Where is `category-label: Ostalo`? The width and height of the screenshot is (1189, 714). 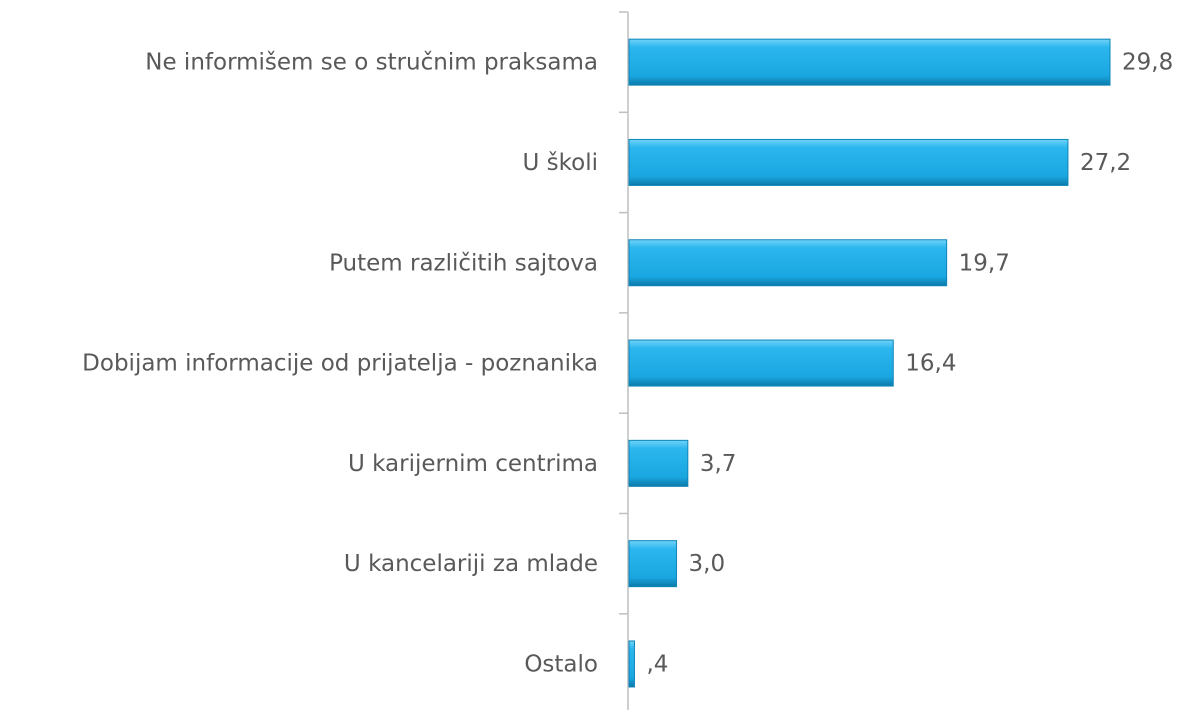 category-label: Ostalo is located at coordinates (561, 664).